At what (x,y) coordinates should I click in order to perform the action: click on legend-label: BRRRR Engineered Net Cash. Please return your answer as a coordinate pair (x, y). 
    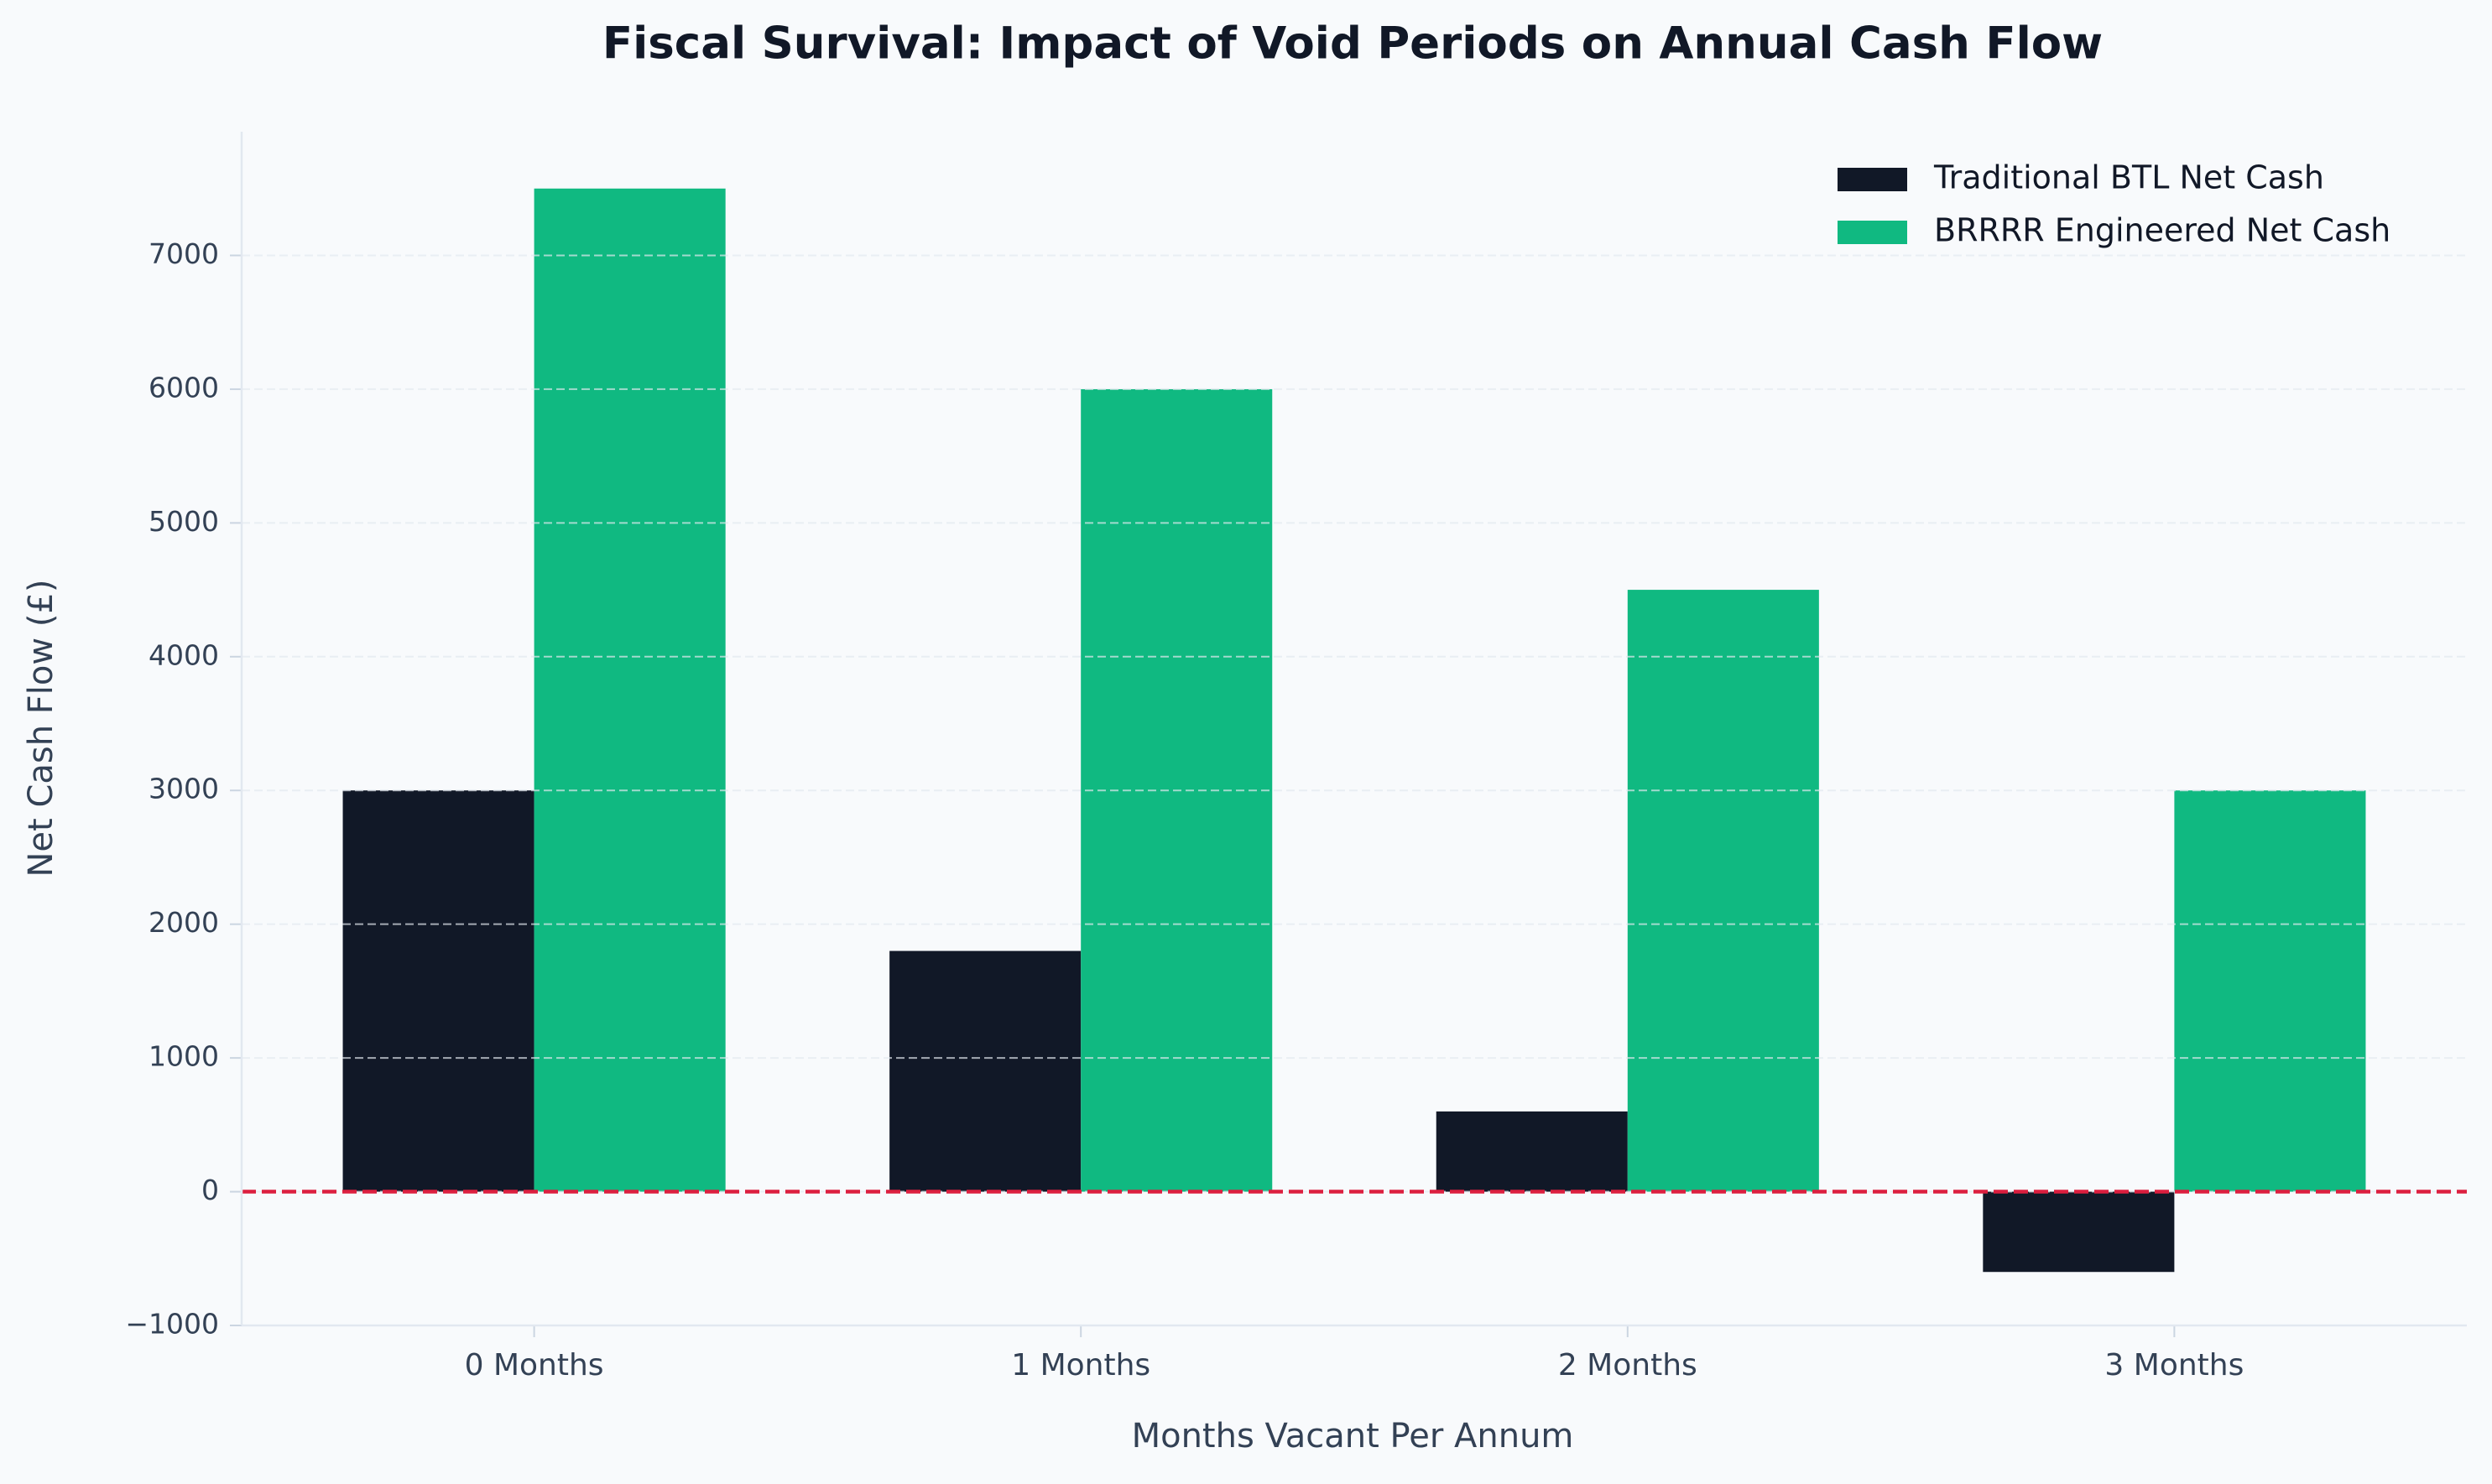
    Looking at the image, I should click on (2162, 230).